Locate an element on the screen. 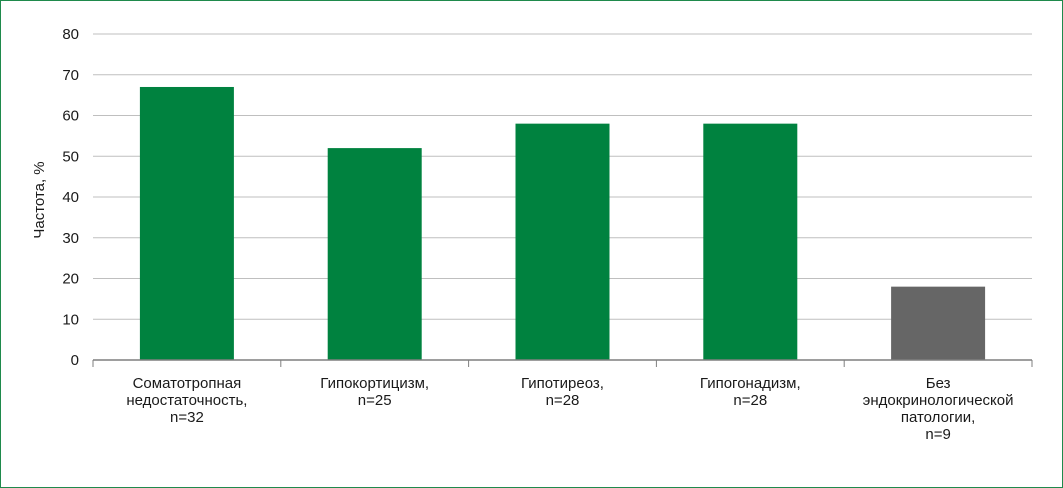  y-axis-label: Частота, % is located at coordinates (39, 199).